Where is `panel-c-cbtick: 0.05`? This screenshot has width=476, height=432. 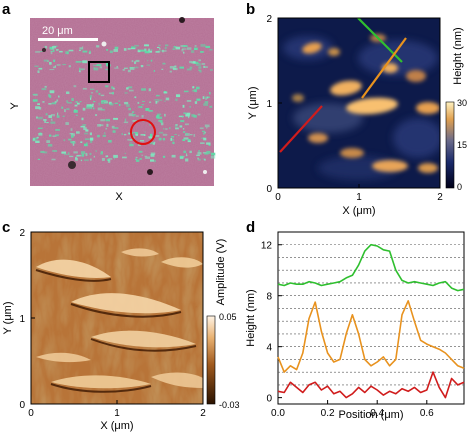 panel-c-cbtick: 0.05 is located at coordinates (228, 317).